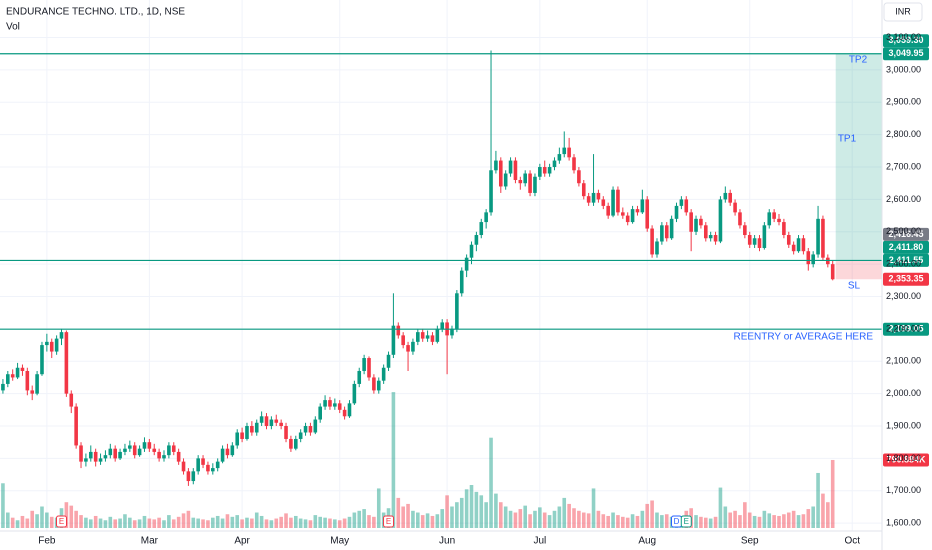  What do you see at coordinates (903, 296) in the screenshot?
I see `y-tick-label: 2,300.00` at bounding box center [903, 296].